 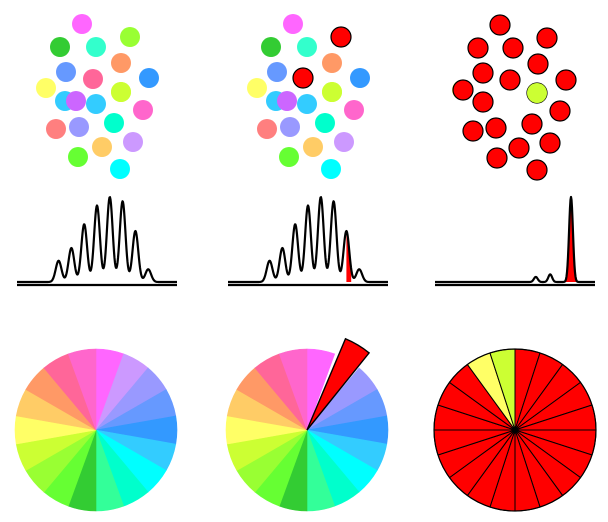 I want to click on color-wheel-homogeneous, so click(x=515, y=430).